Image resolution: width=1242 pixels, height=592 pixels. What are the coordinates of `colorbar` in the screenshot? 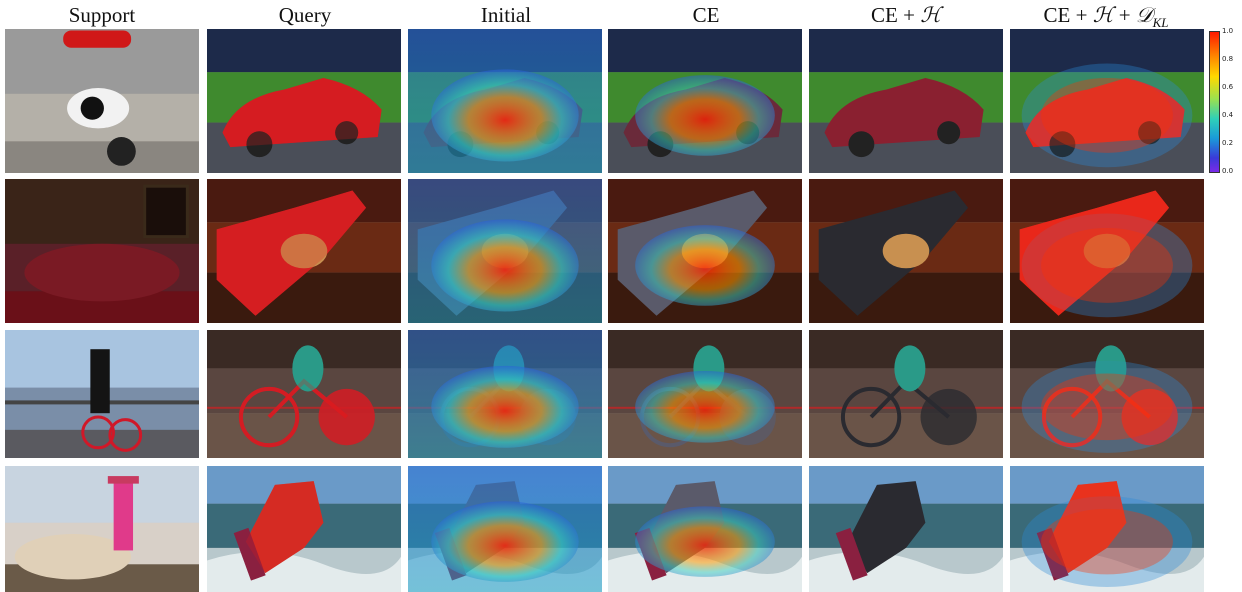 It's located at (1214, 102).